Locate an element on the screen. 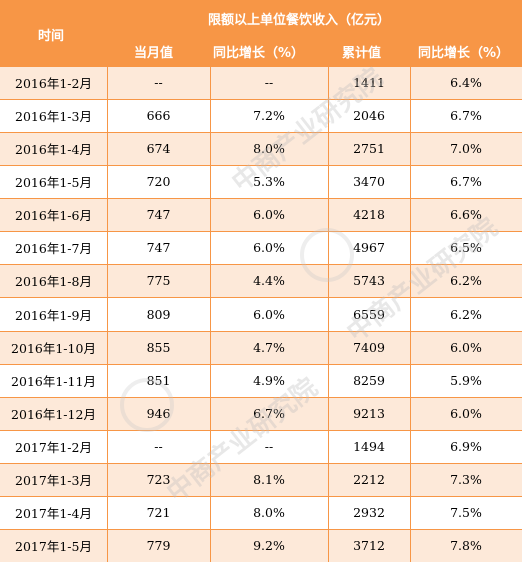  cum-yoy-cell: 7.3% is located at coordinates (466, 479).